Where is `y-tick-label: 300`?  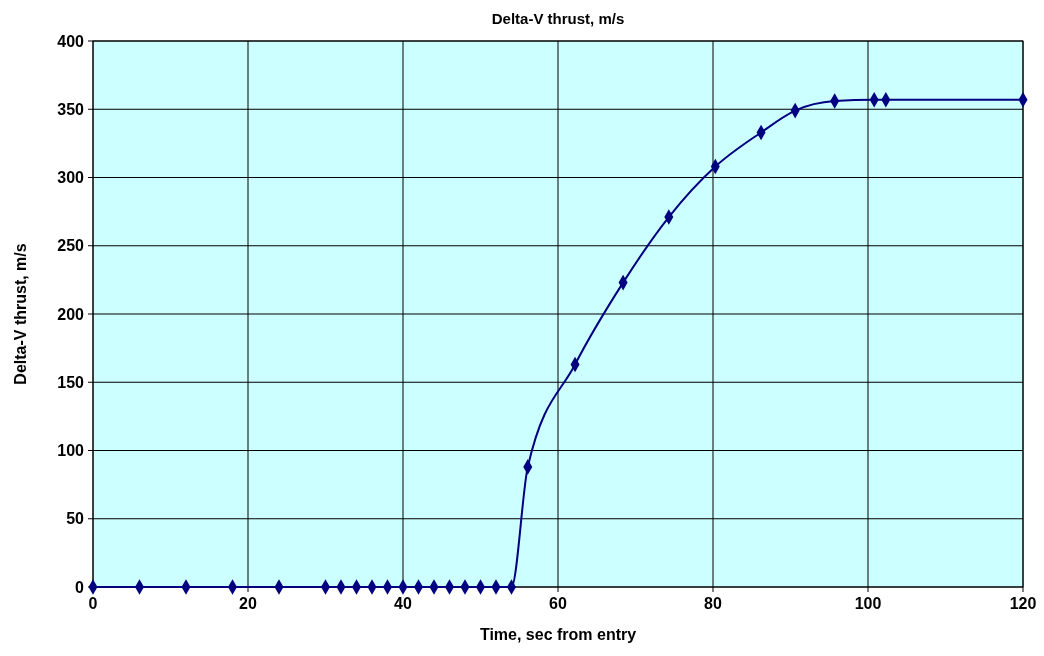 y-tick-label: 300 is located at coordinates (71, 178).